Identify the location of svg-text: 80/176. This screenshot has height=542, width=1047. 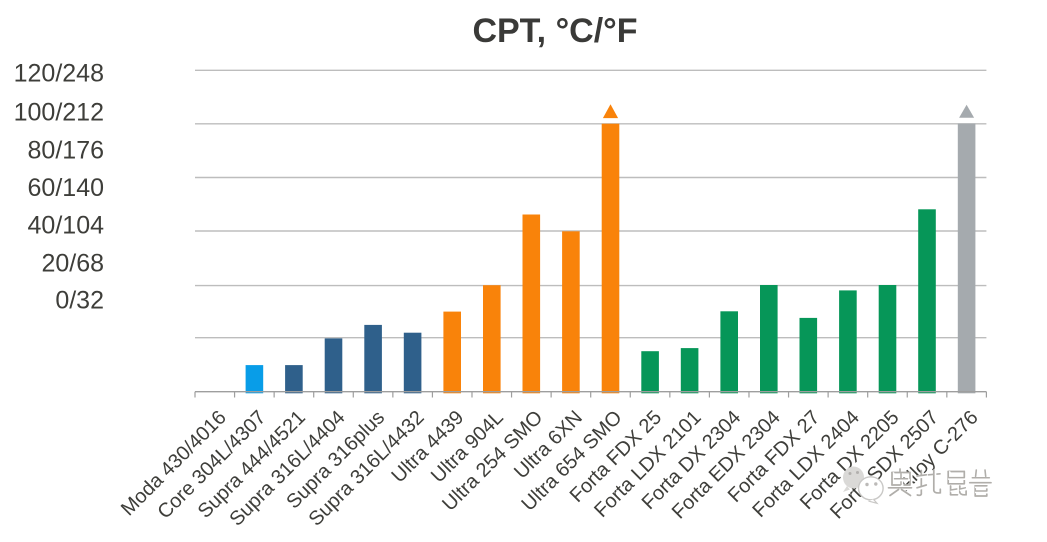
(66, 150).